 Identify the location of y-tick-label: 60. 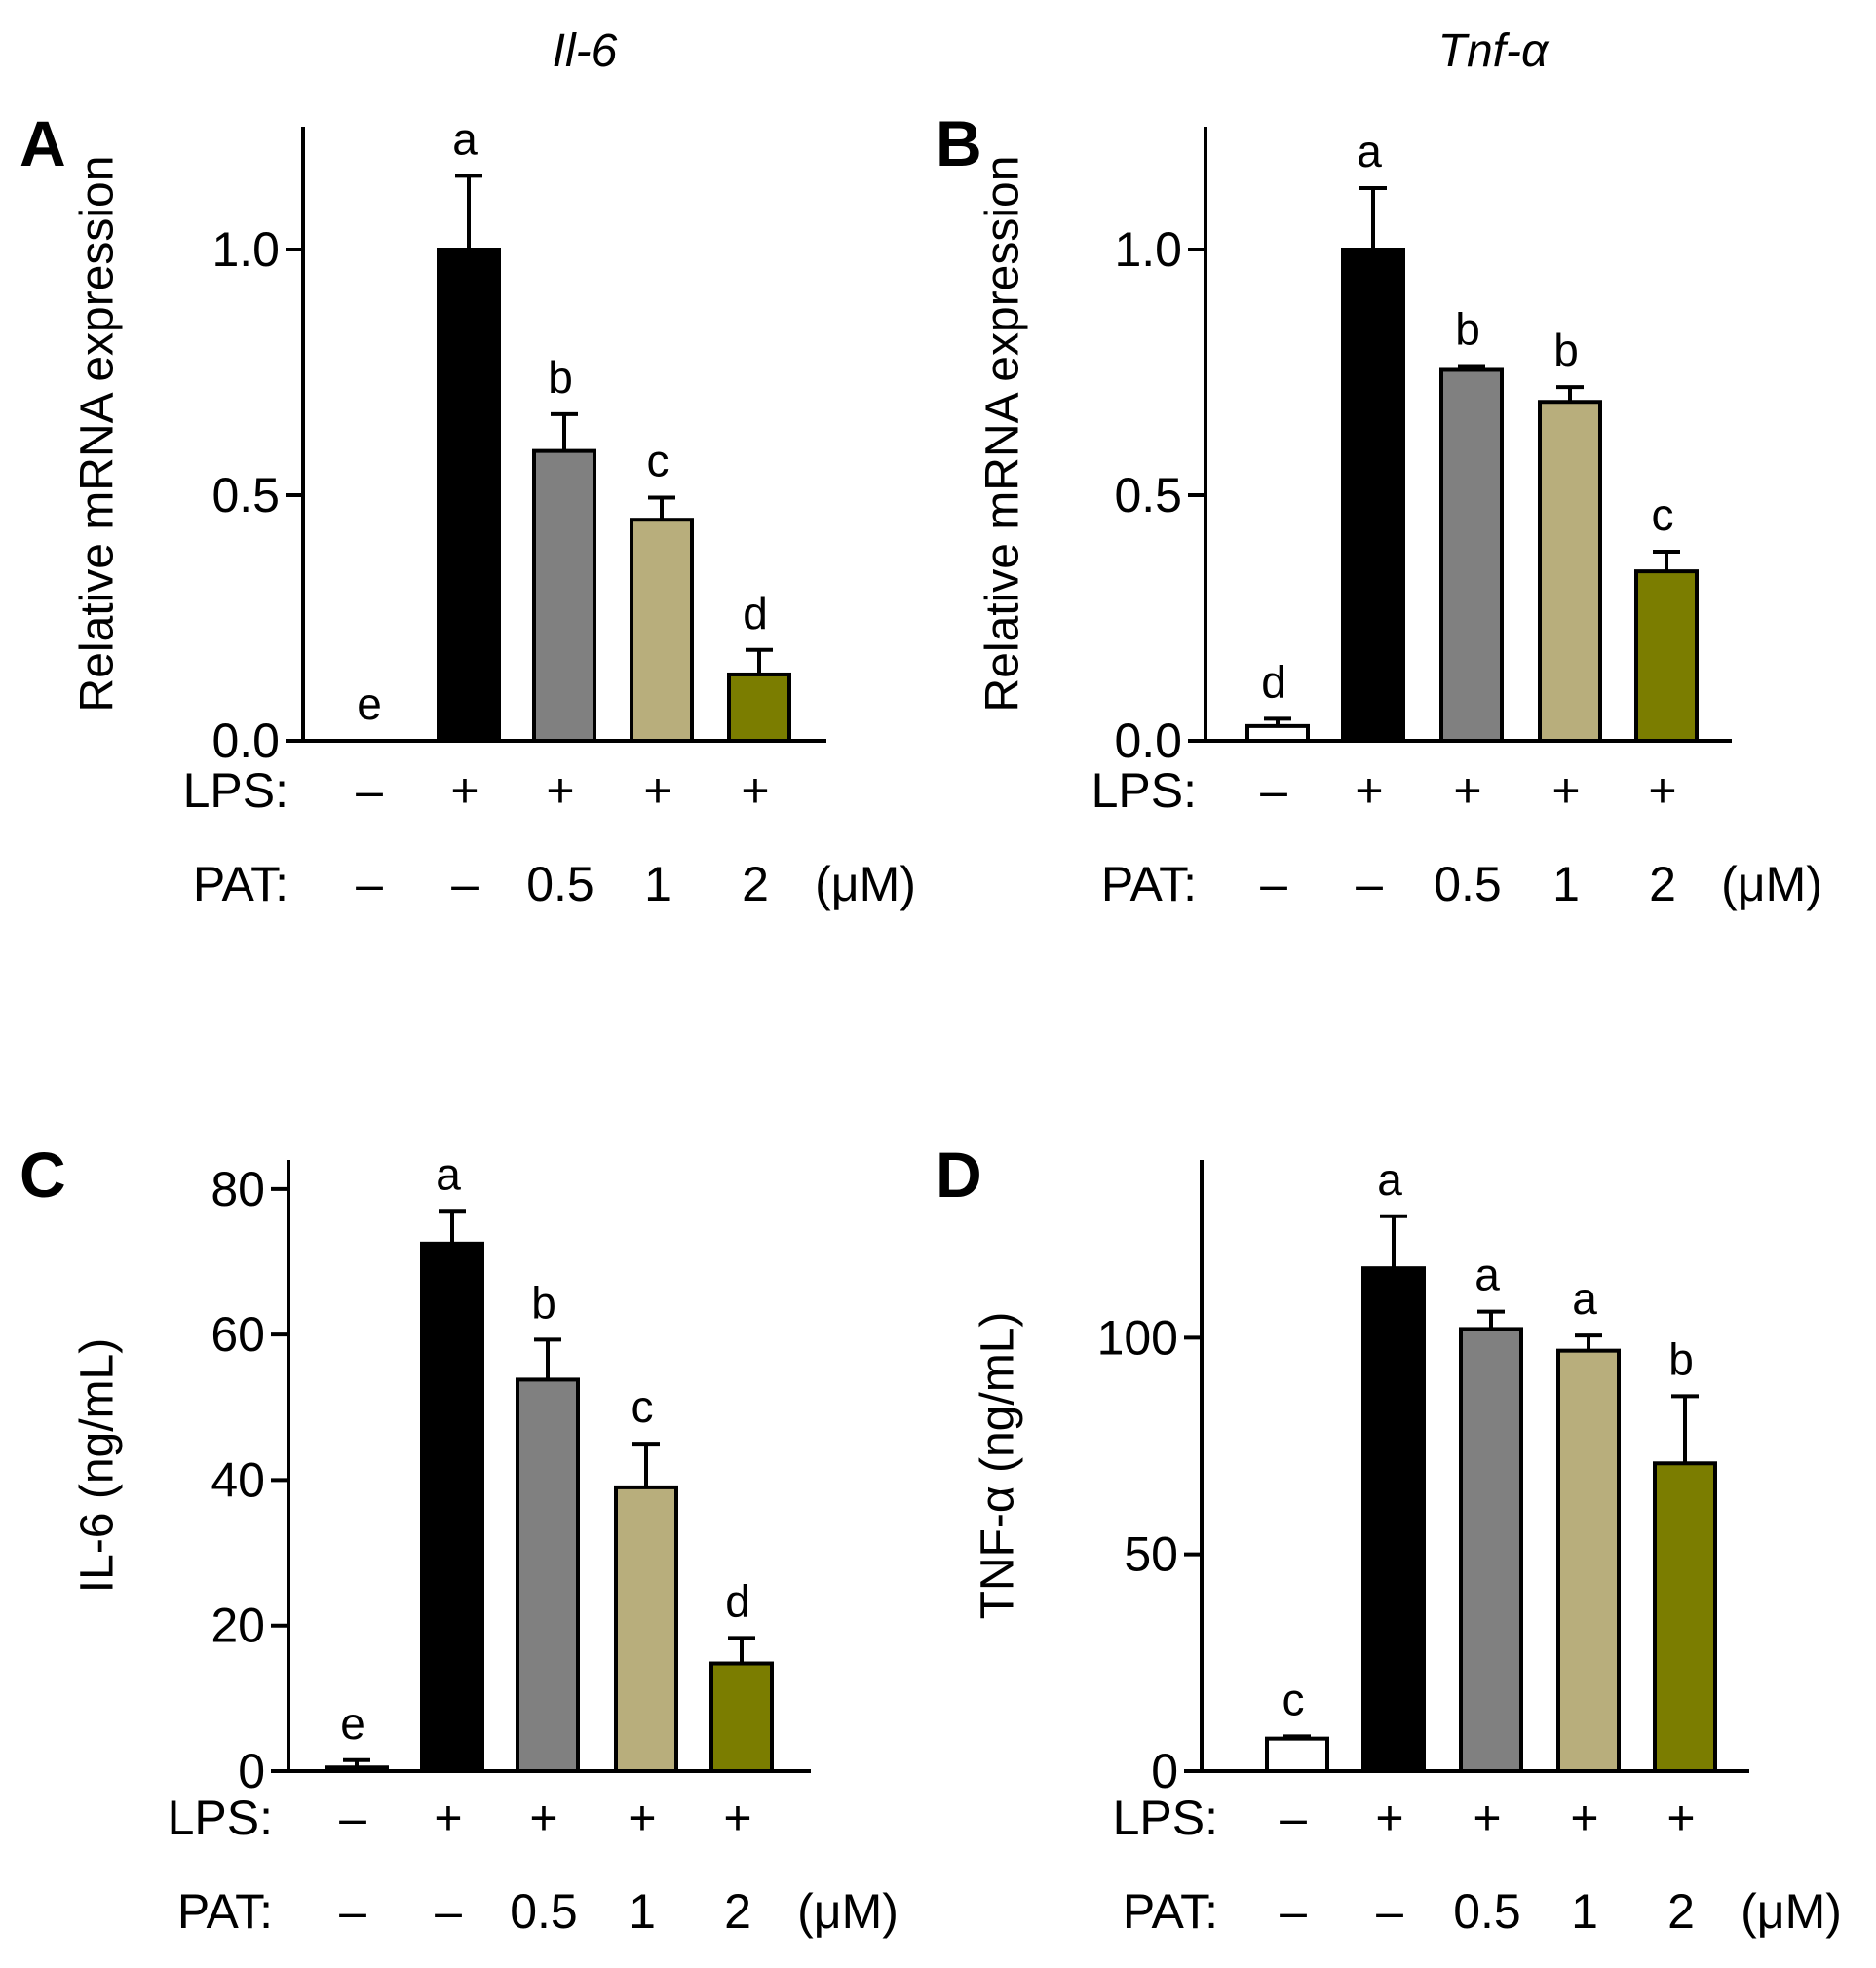
(238, 1334).